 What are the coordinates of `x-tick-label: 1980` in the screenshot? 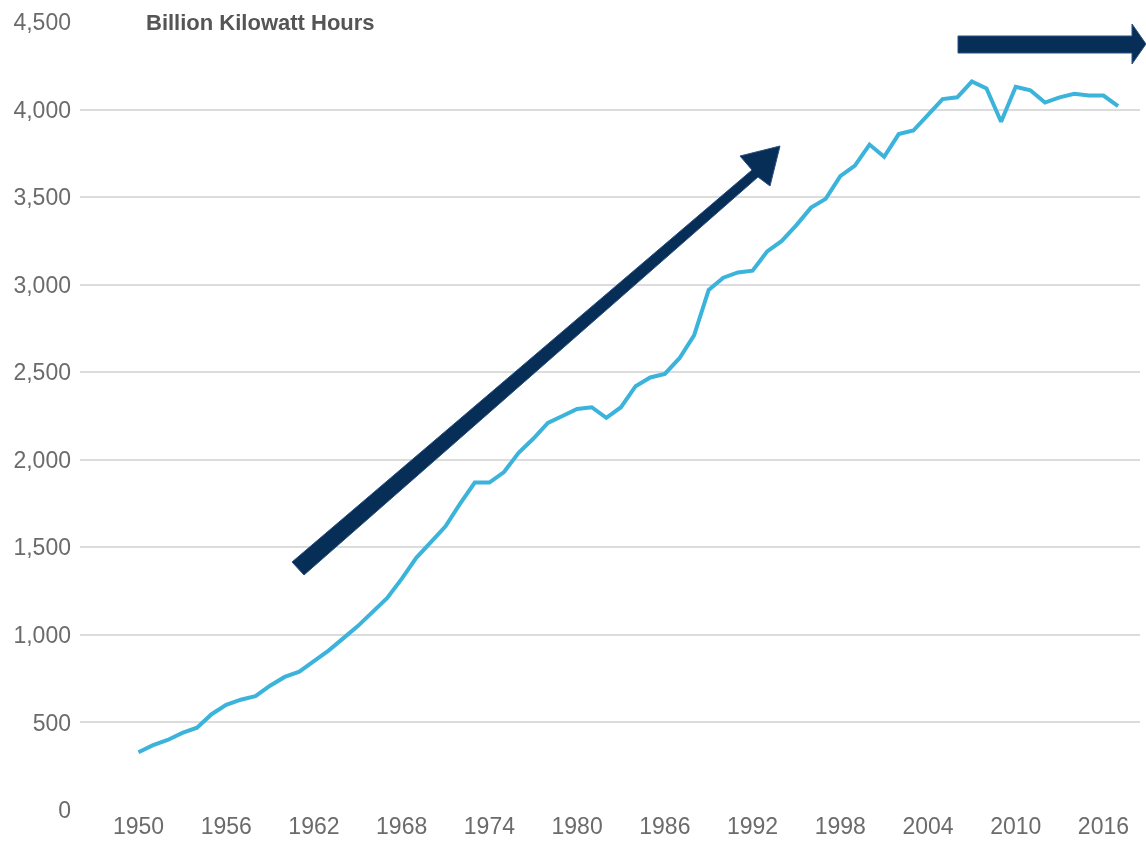 It's located at (577, 826).